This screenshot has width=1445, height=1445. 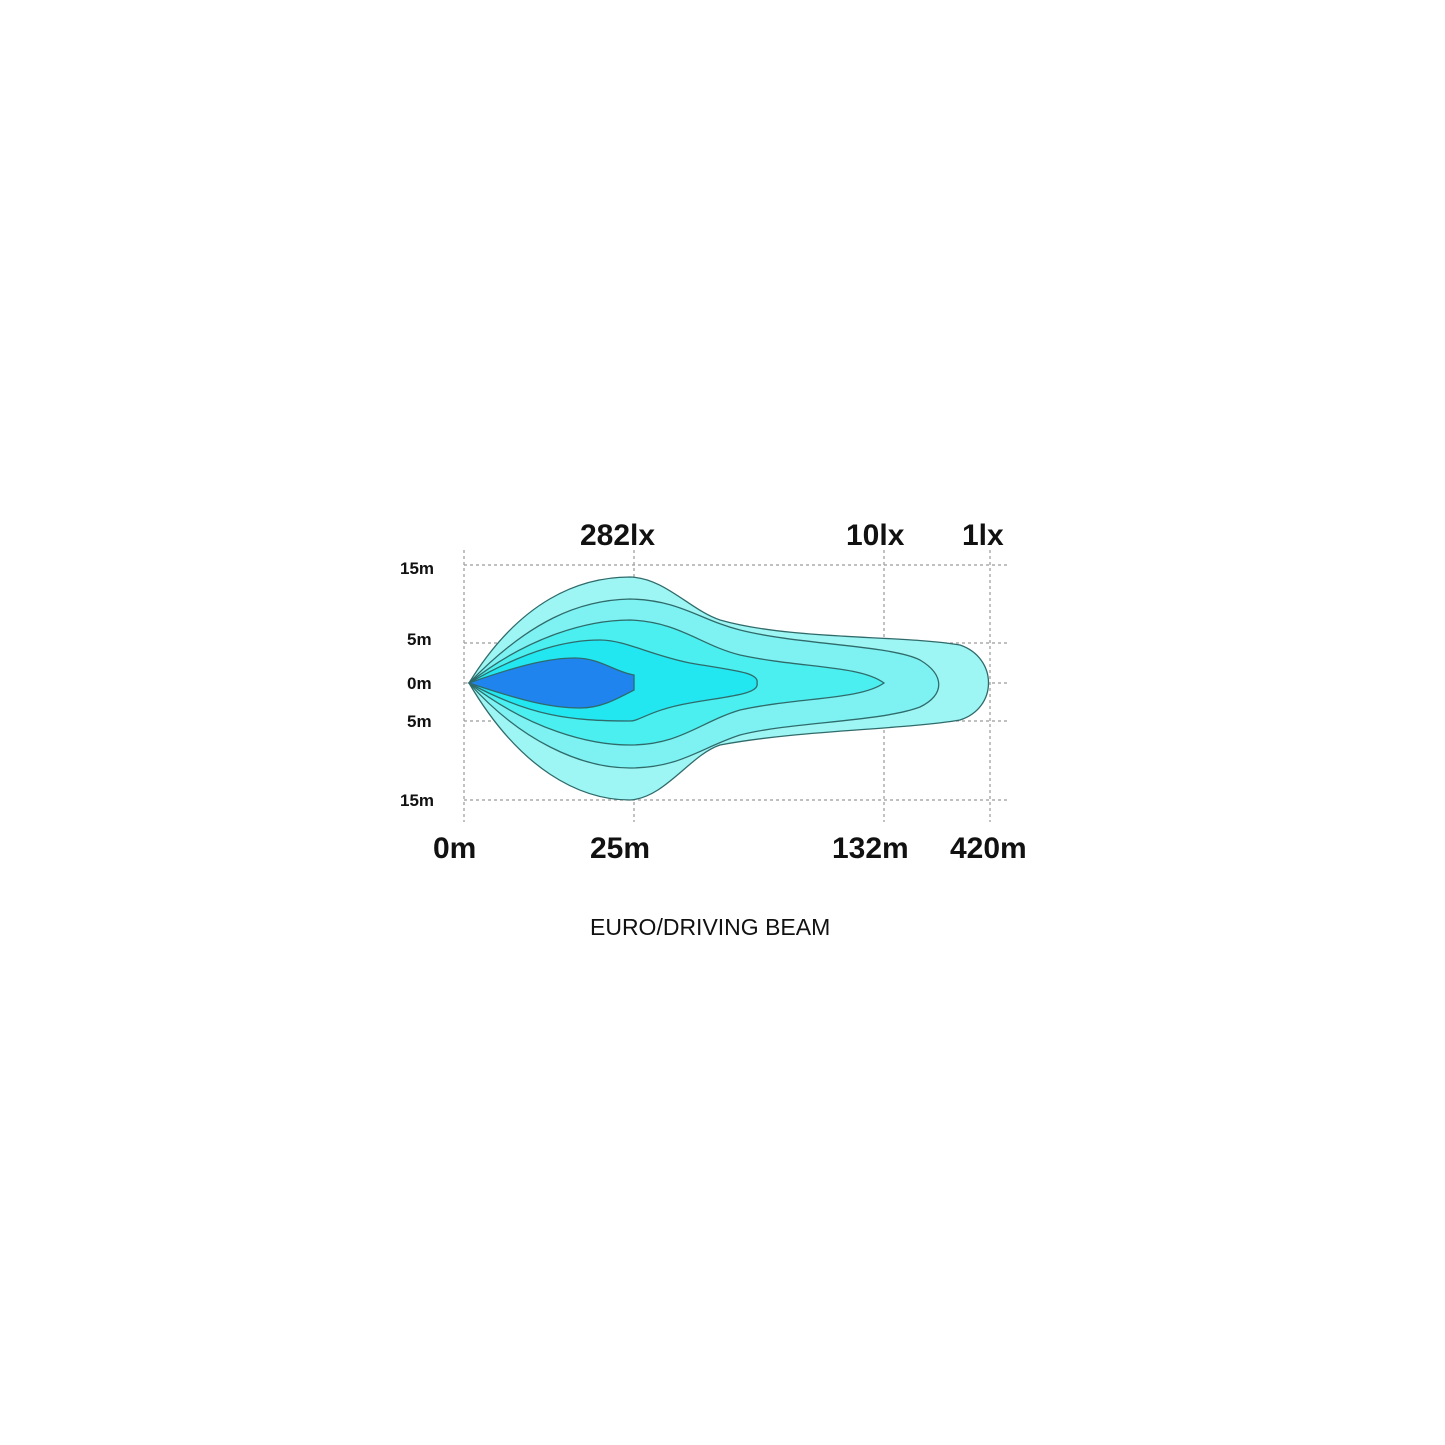 I want to click on contours, so click(x=728, y=688).